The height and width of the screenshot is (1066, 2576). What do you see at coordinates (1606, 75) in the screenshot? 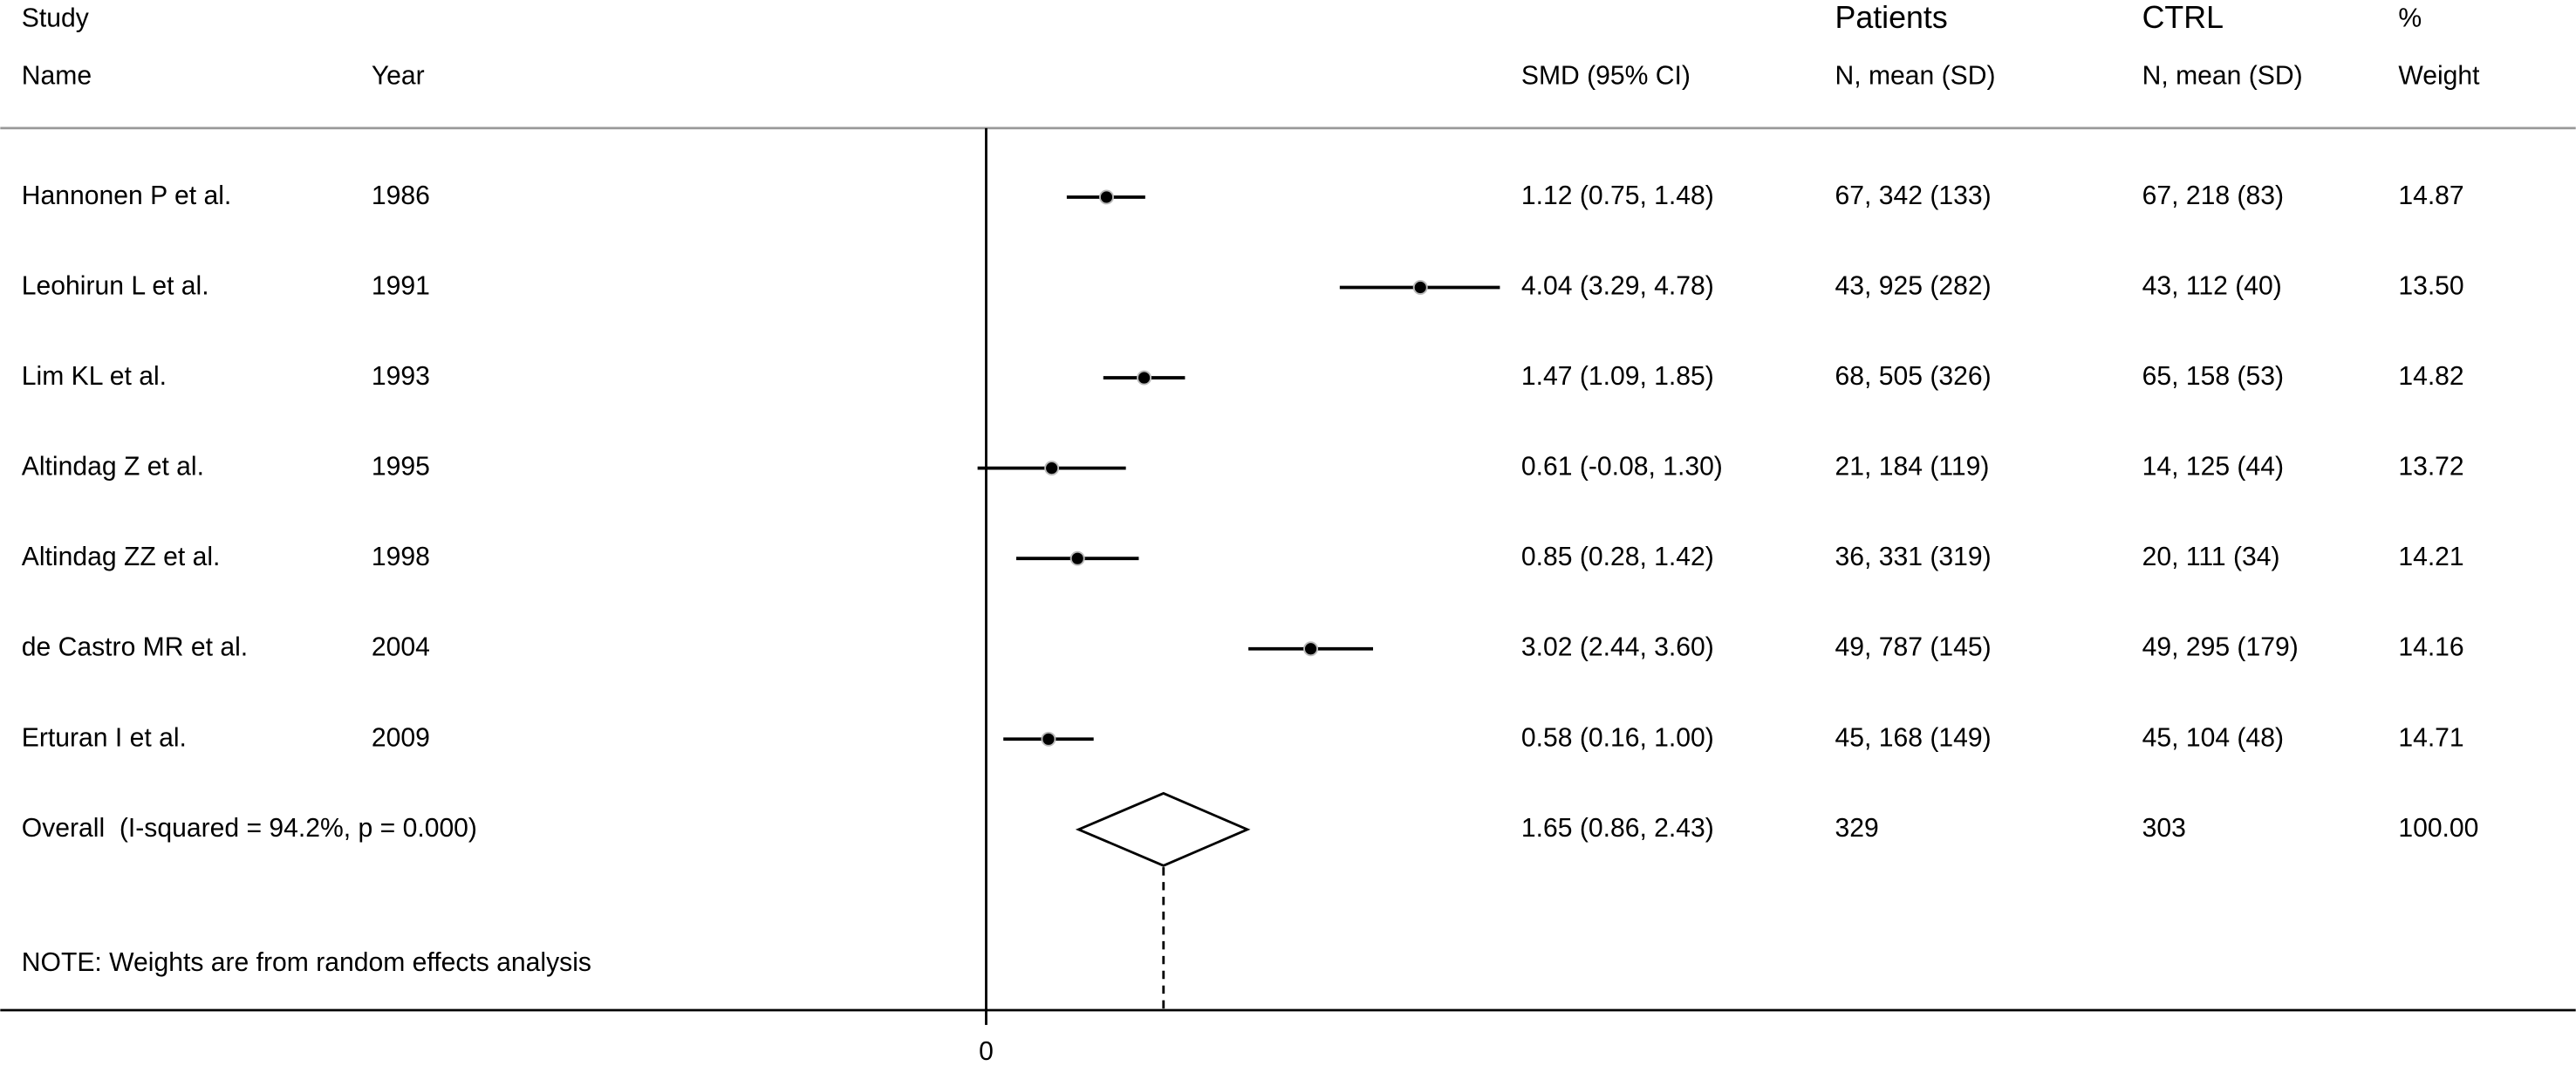
I see `header: SMD (95% CI)` at bounding box center [1606, 75].